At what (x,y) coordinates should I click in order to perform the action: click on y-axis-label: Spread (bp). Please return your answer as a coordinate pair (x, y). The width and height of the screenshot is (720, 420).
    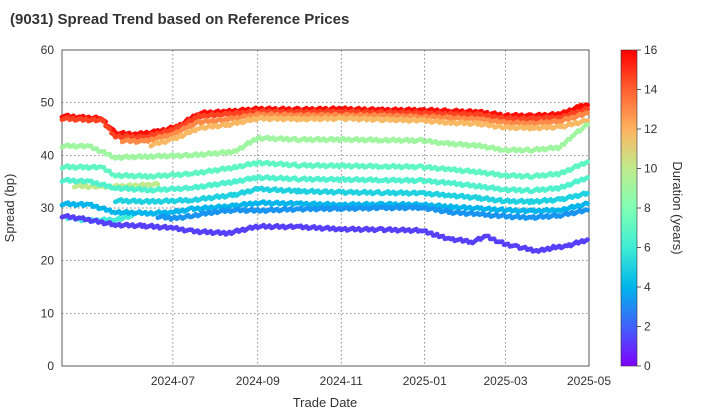
    Looking at the image, I should click on (9, 208).